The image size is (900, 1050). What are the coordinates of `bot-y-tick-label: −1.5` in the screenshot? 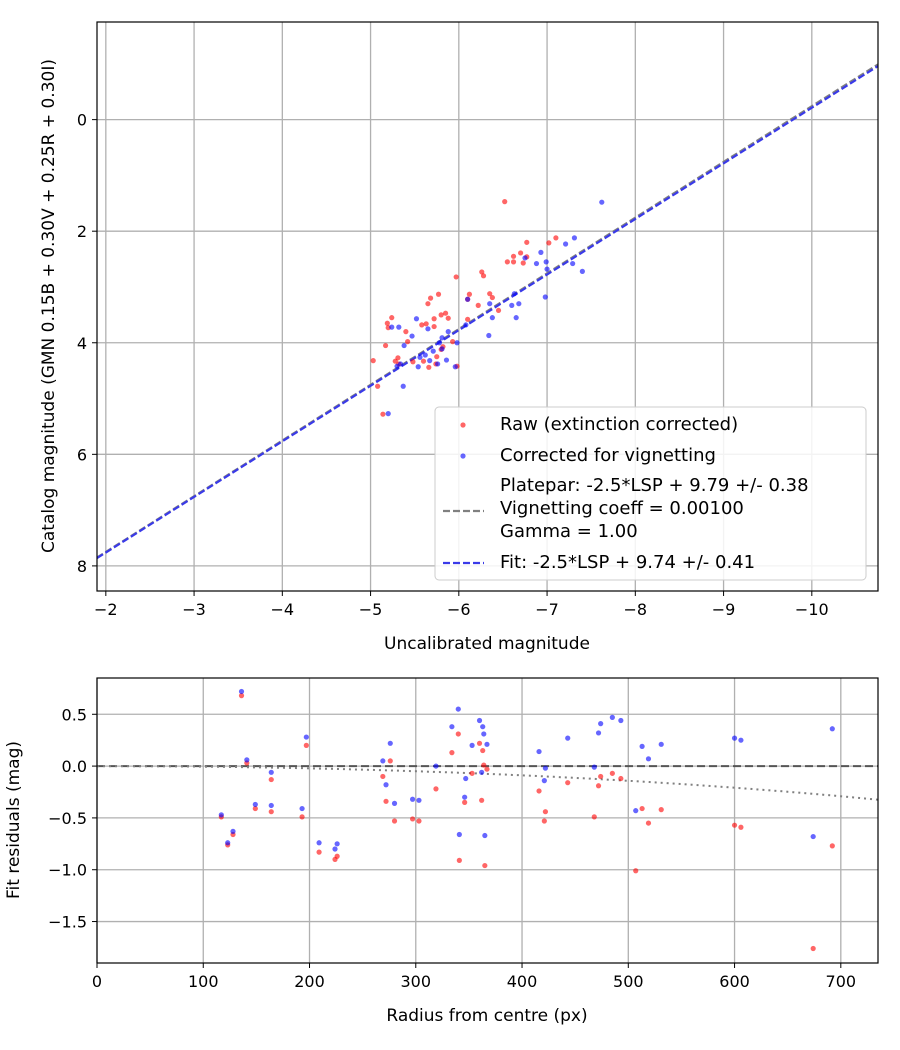 It's located at (67, 922).